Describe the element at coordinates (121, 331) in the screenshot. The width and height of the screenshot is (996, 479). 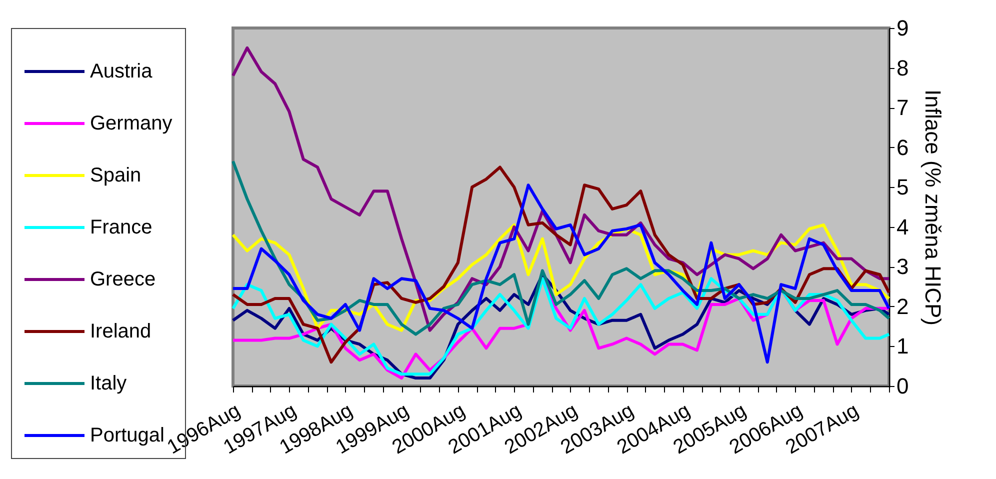
I see `legend-label: Ireland` at that location.